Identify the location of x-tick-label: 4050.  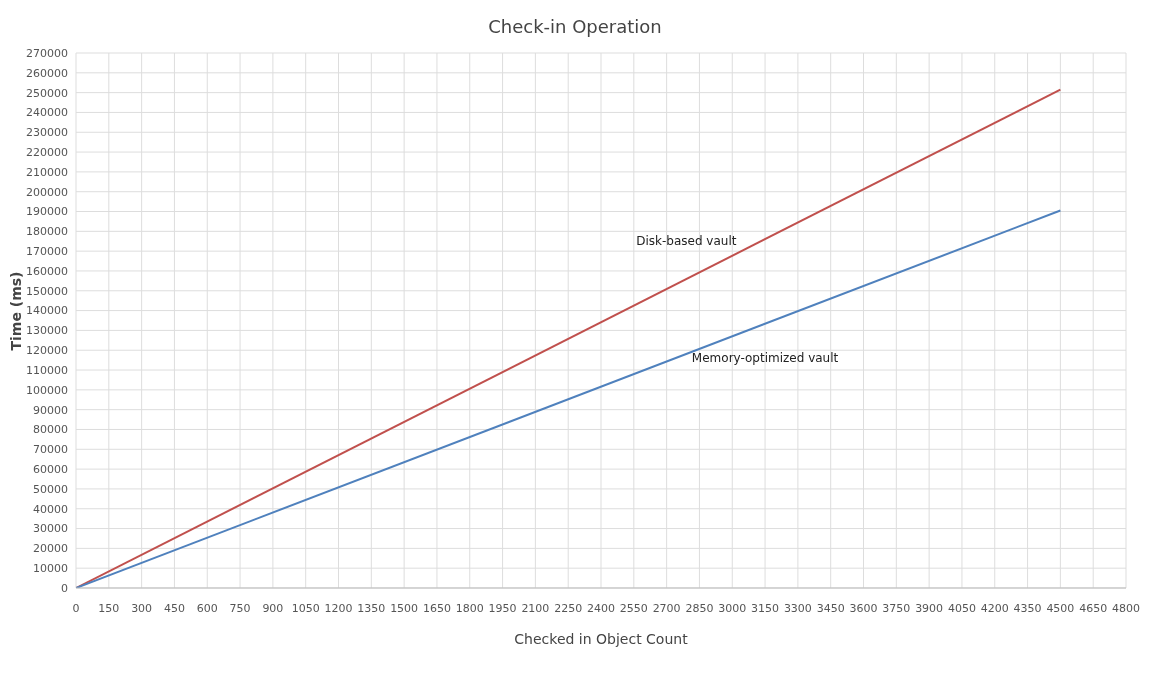
(961, 608).